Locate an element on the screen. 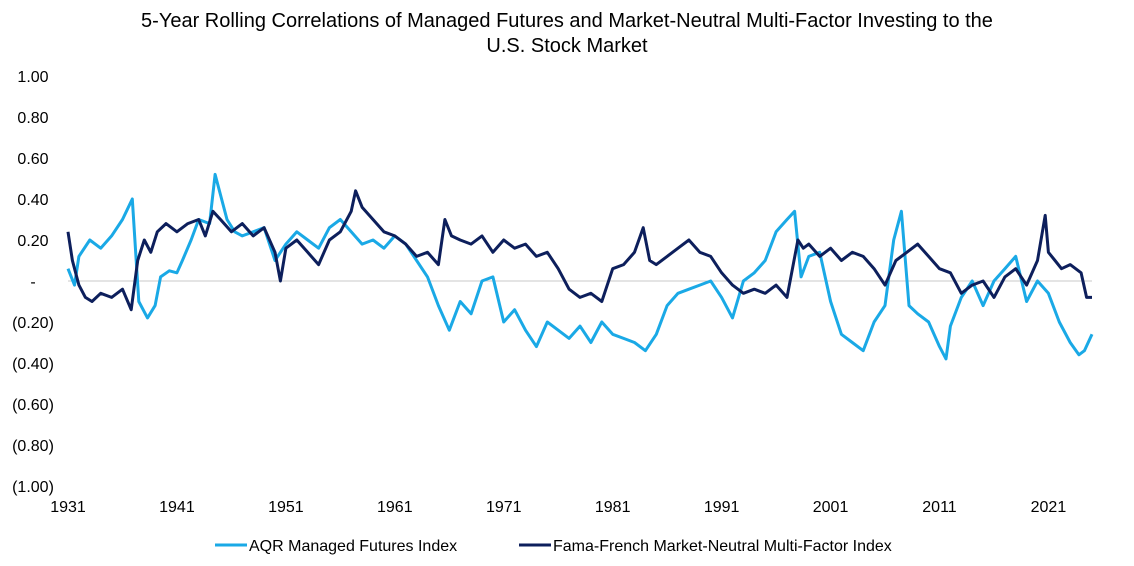  x-tick-label: 1931 is located at coordinates (68, 507).